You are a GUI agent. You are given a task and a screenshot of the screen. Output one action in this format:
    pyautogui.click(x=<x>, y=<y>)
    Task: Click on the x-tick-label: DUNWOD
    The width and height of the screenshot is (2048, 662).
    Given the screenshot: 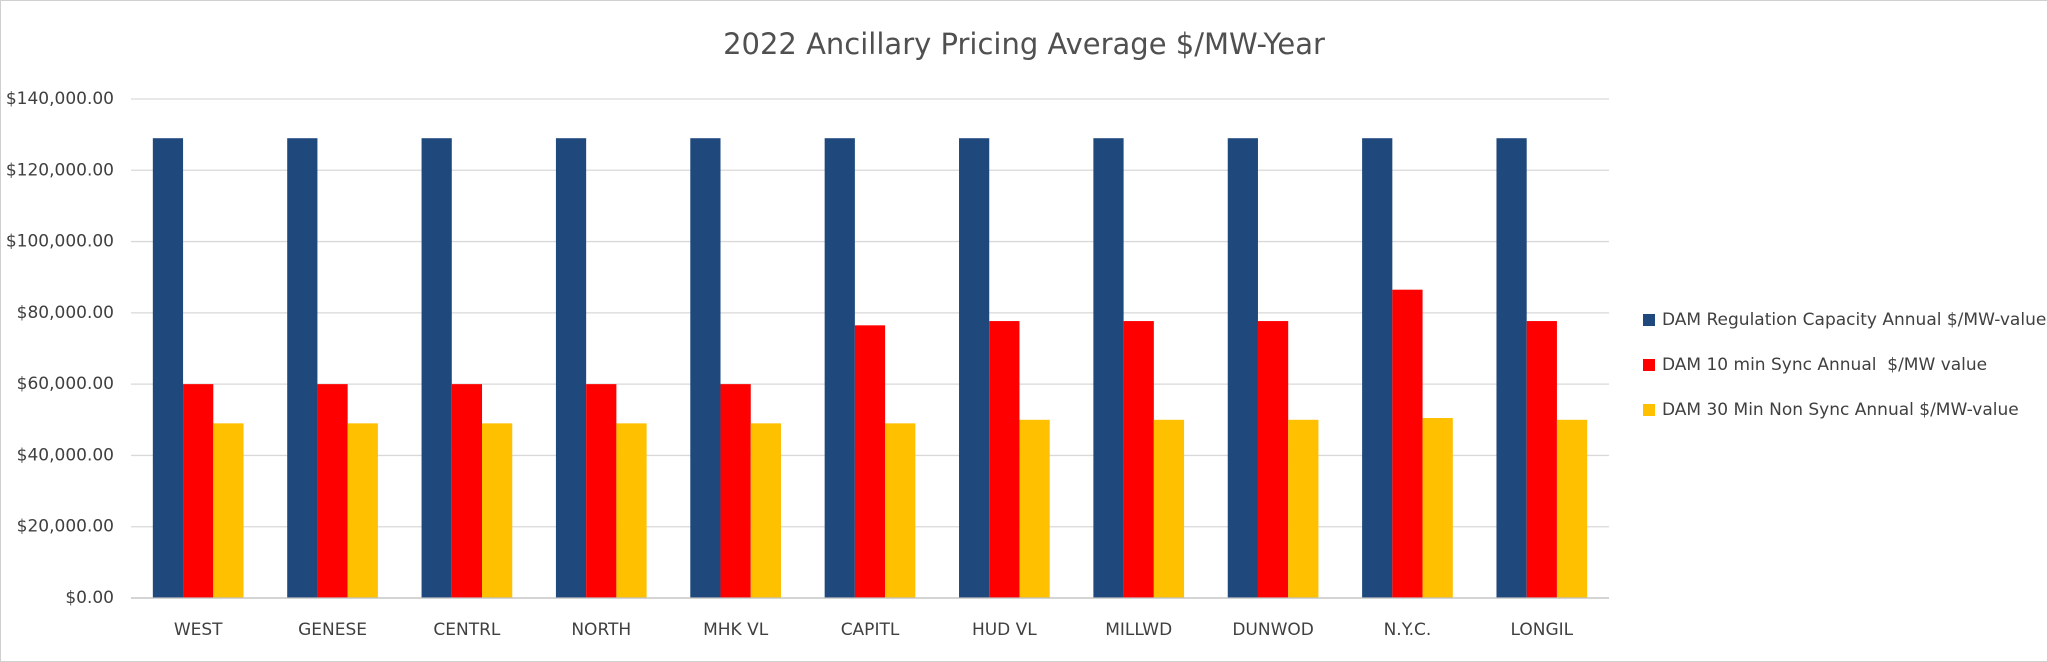 What is the action you would take?
    pyautogui.click(x=1273, y=630)
    